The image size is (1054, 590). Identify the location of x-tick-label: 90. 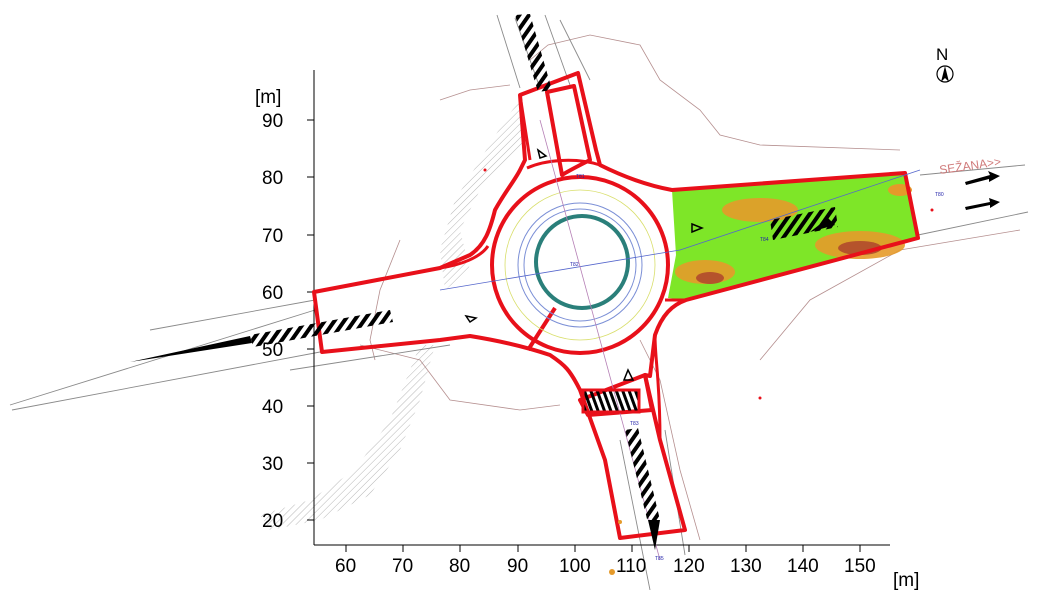
(517, 566).